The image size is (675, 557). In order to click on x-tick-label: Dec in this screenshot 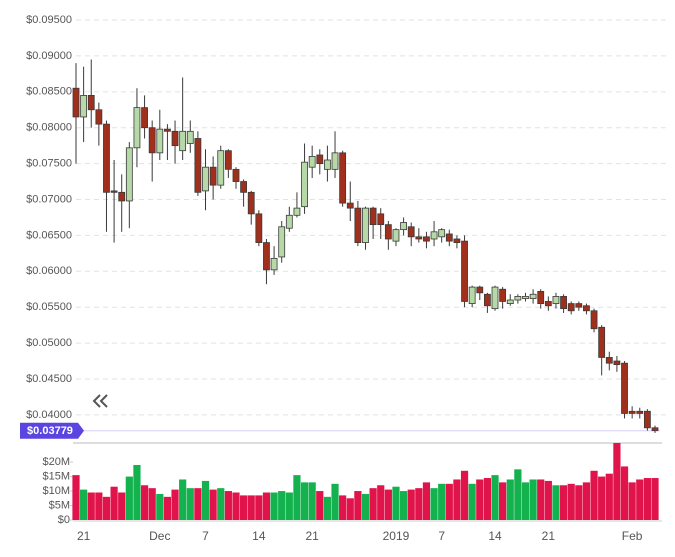, I will do `click(159, 536)`.